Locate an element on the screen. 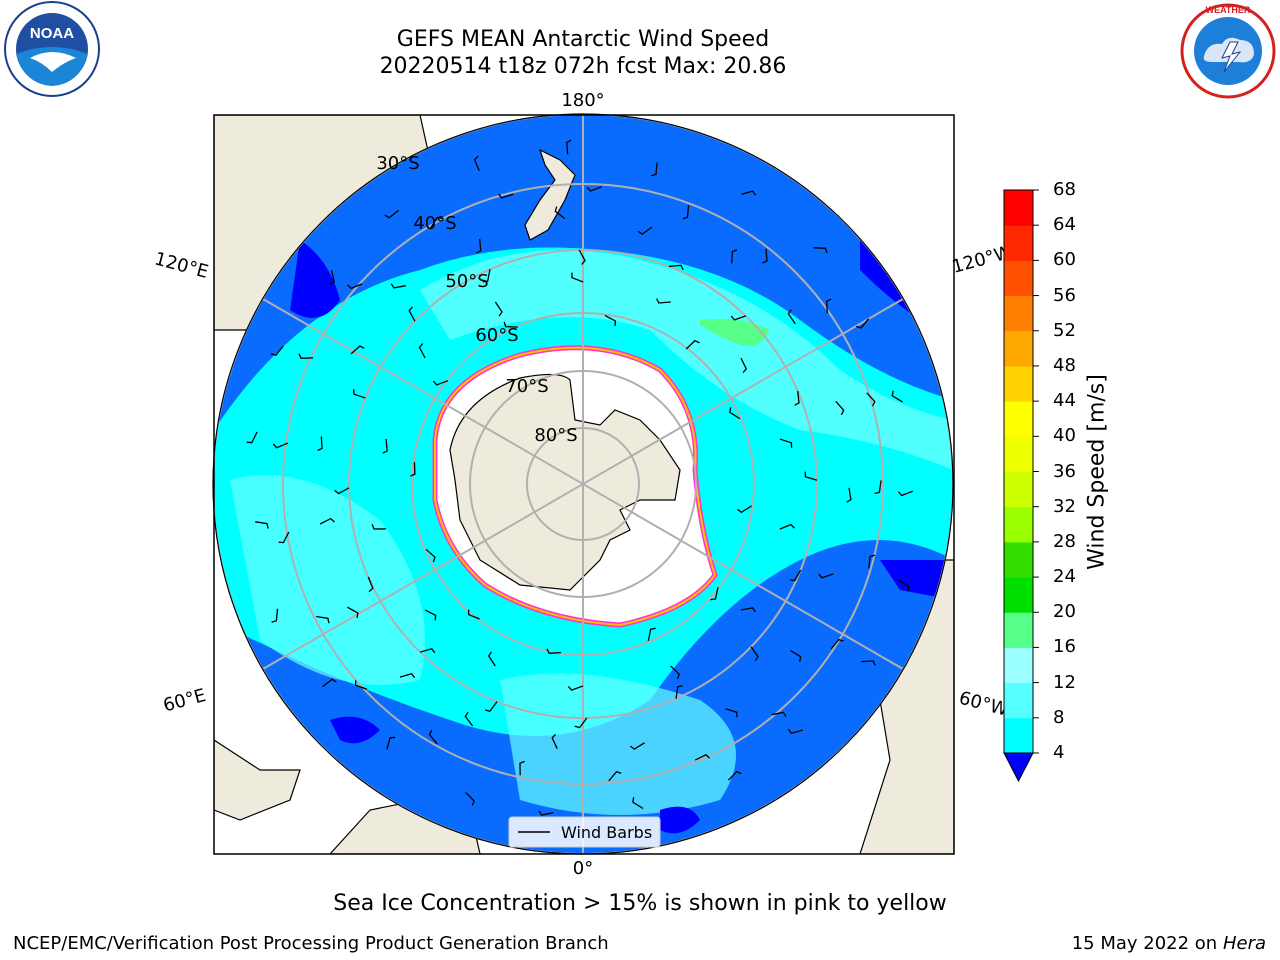 Image resolution: width=1280 pixels, height=960 pixels. colorbar-tick-label: 64 is located at coordinates (1064, 225).